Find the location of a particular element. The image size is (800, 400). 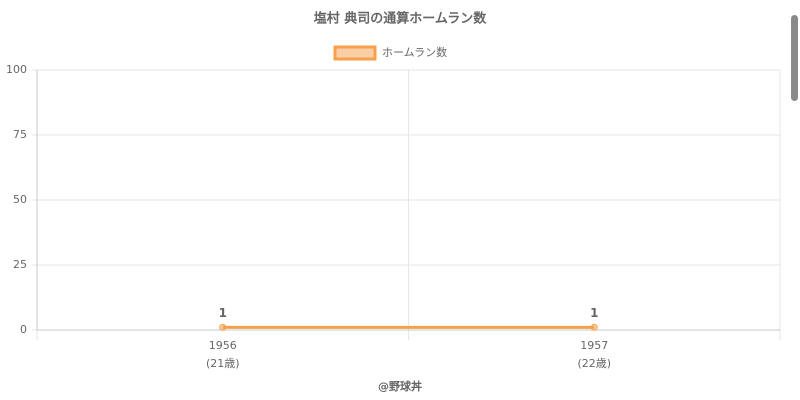

legend-label: ホームラン数 is located at coordinates (414, 52).